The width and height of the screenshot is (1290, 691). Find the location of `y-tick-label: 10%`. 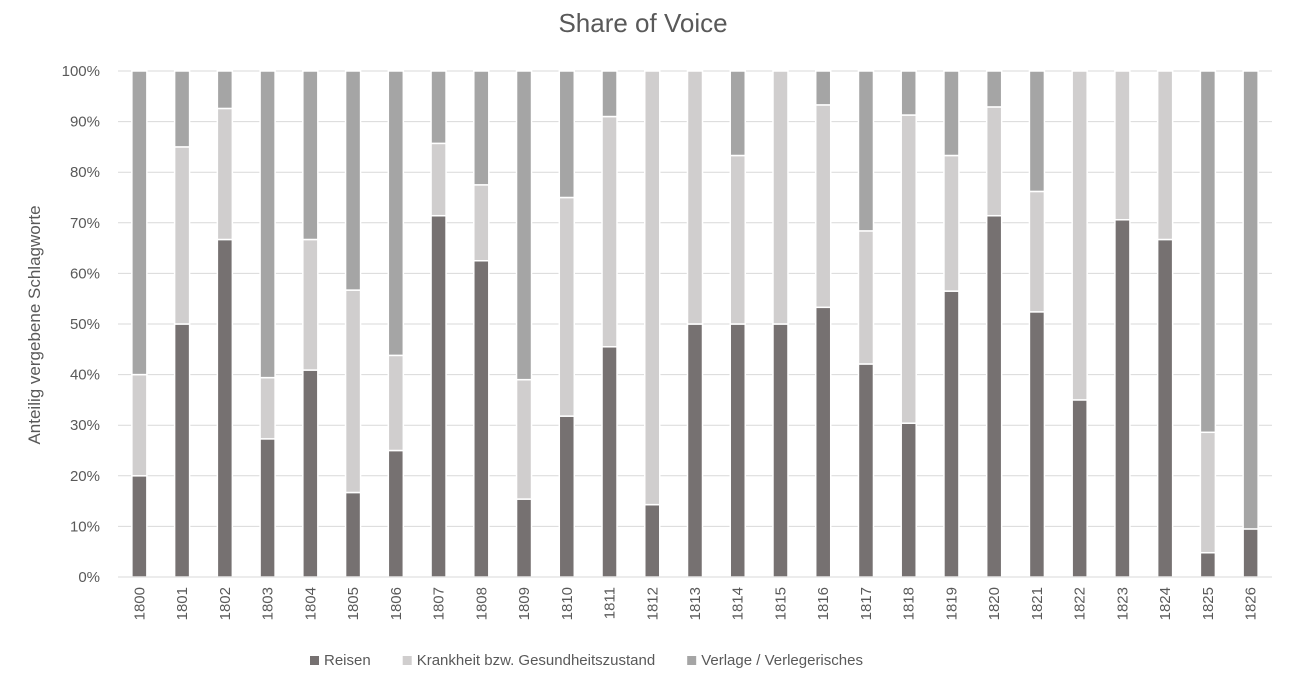

y-tick-label: 10% is located at coordinates (85, 526).